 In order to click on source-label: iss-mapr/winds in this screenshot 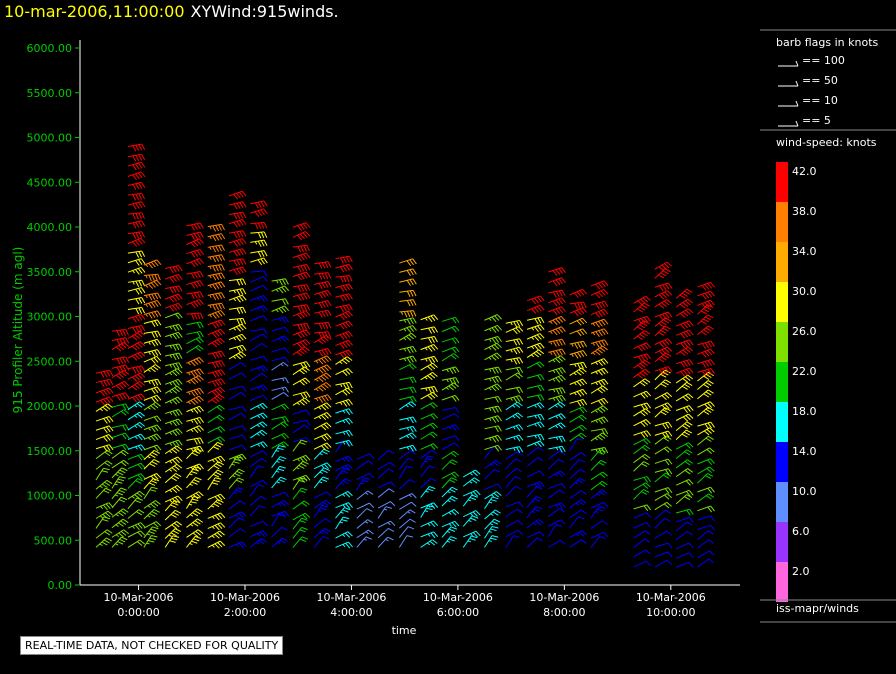, I will do `click(817, 608)`.